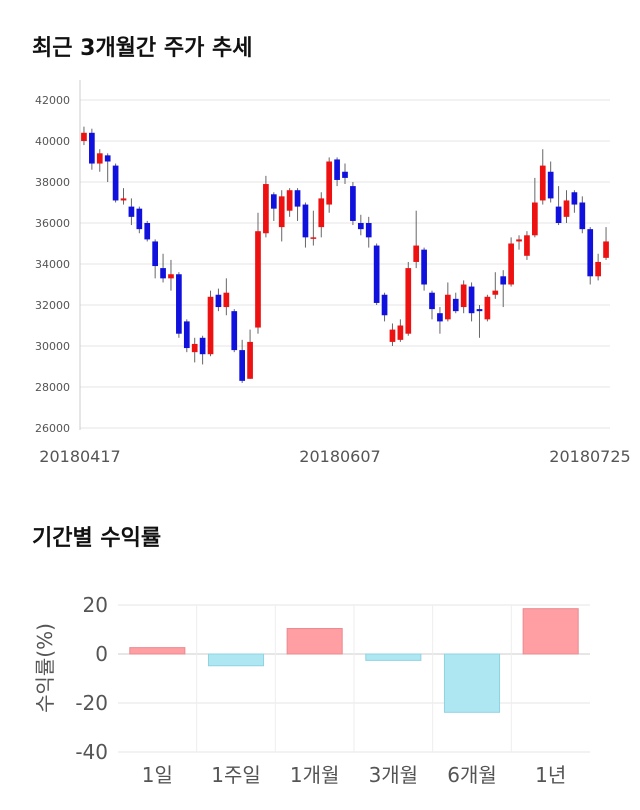  Describe the element at coordinates (79, 456) in the screenshot. I see `price-x-tick-label: 20180417` at that location.